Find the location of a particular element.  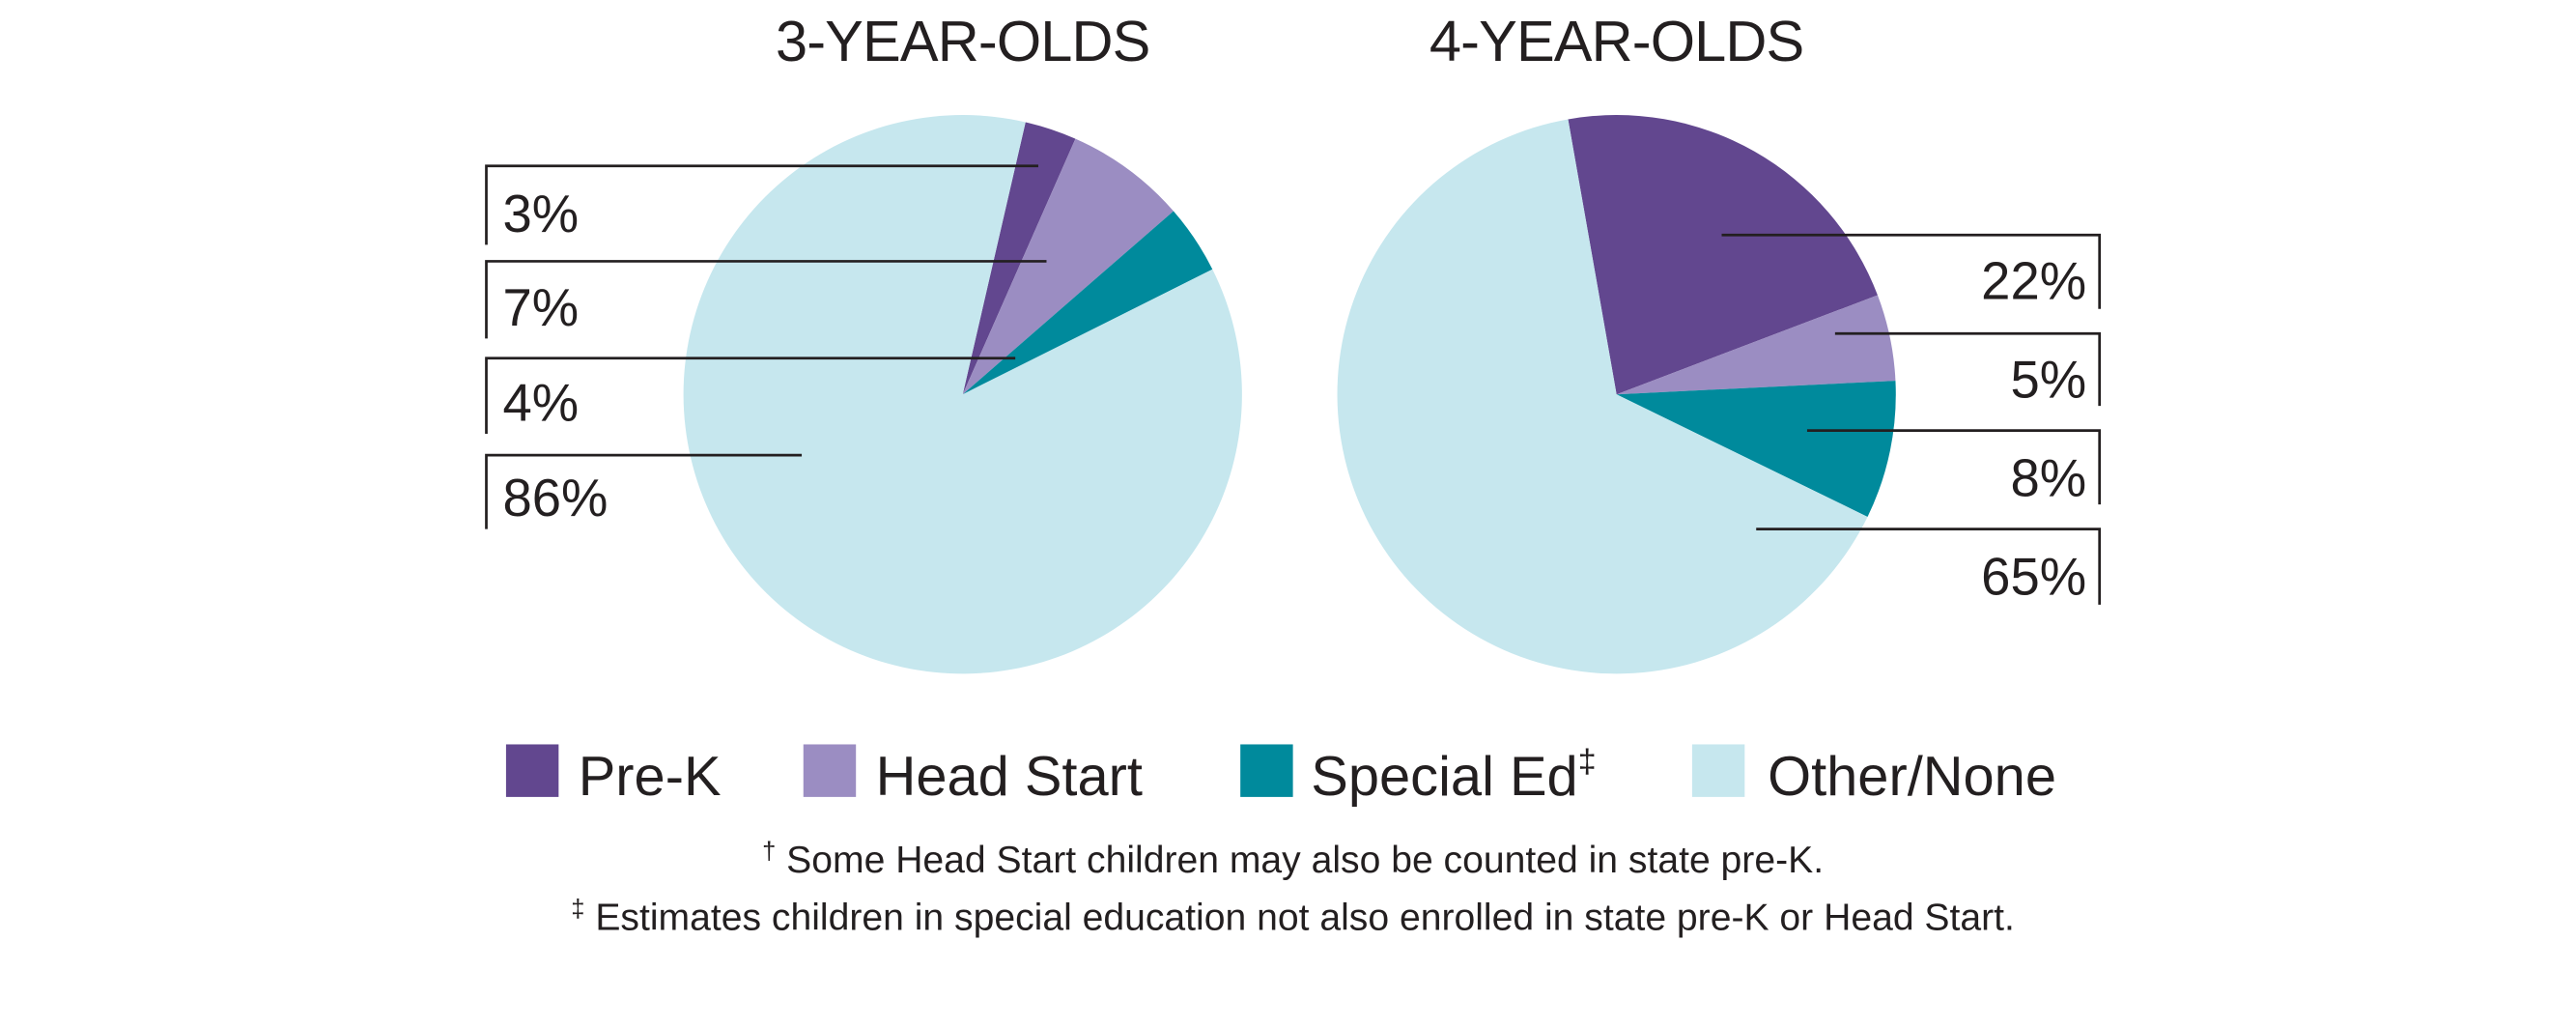

pie-slices-4yr is located at coordinates (1616, 394).